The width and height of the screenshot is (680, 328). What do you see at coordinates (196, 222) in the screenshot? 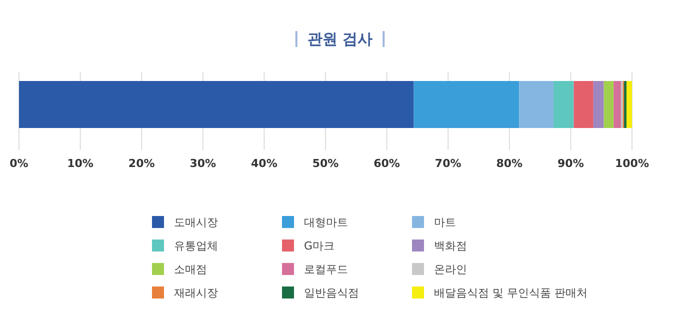
I see `legend-label: 도매시장` at bounding box center [196, 222].